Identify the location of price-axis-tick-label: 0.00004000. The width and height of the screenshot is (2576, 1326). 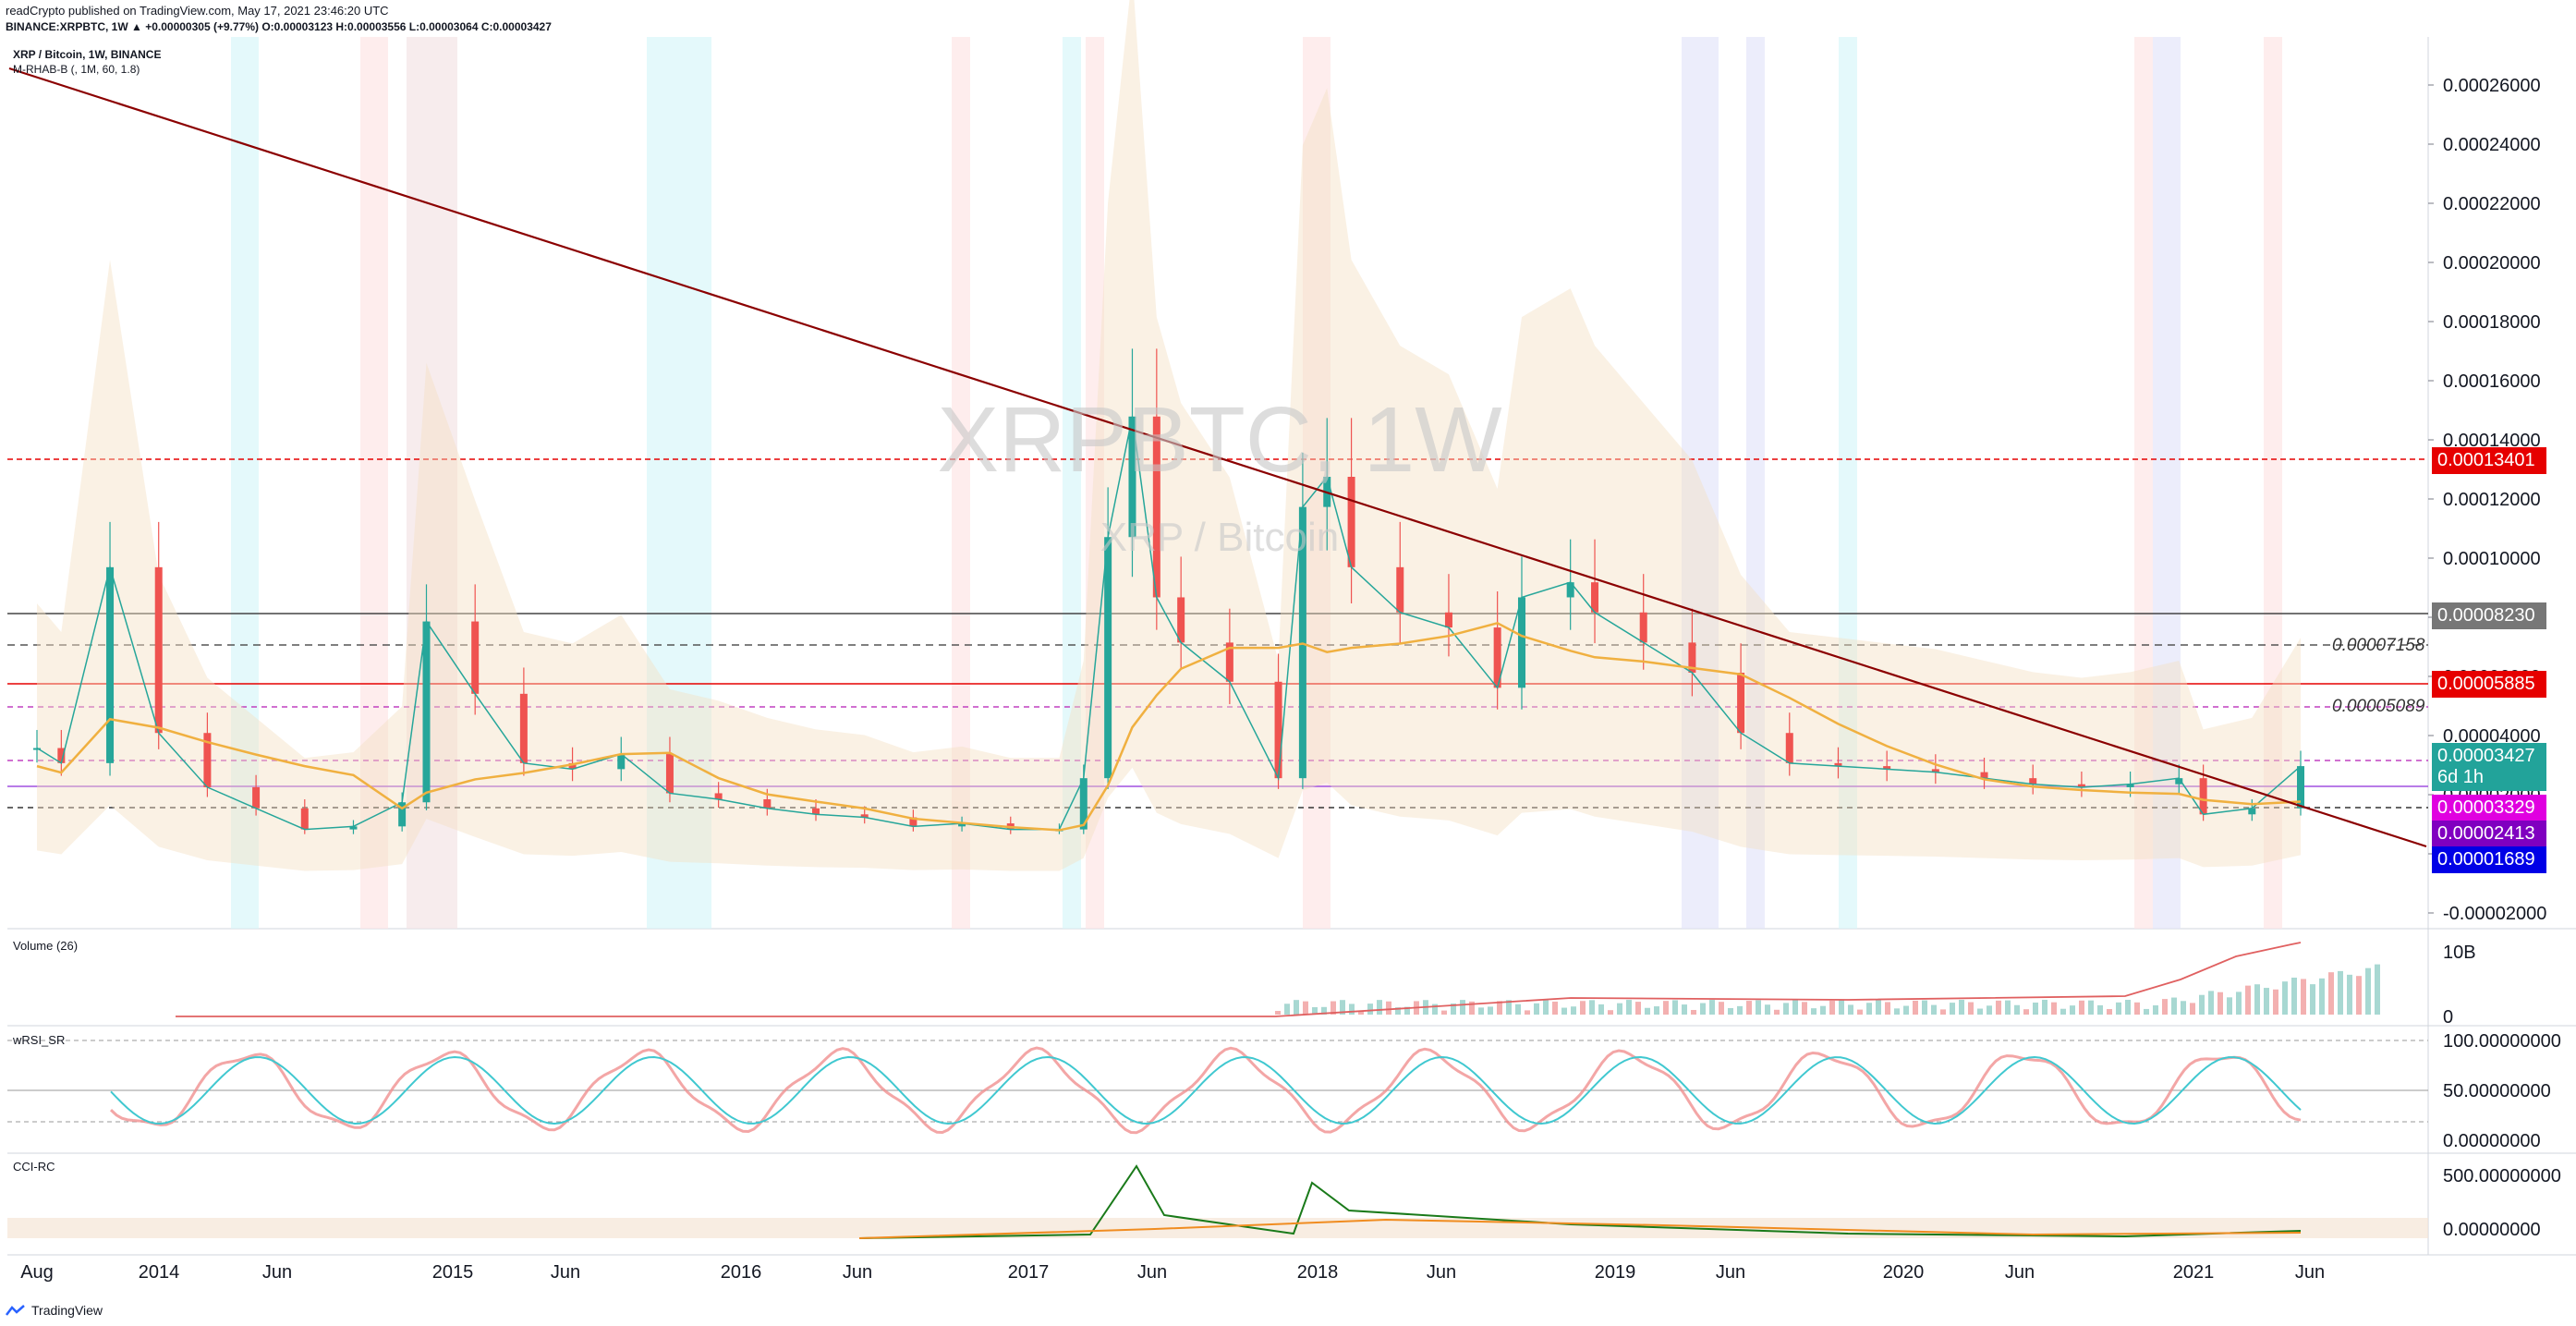
(2492, 736).